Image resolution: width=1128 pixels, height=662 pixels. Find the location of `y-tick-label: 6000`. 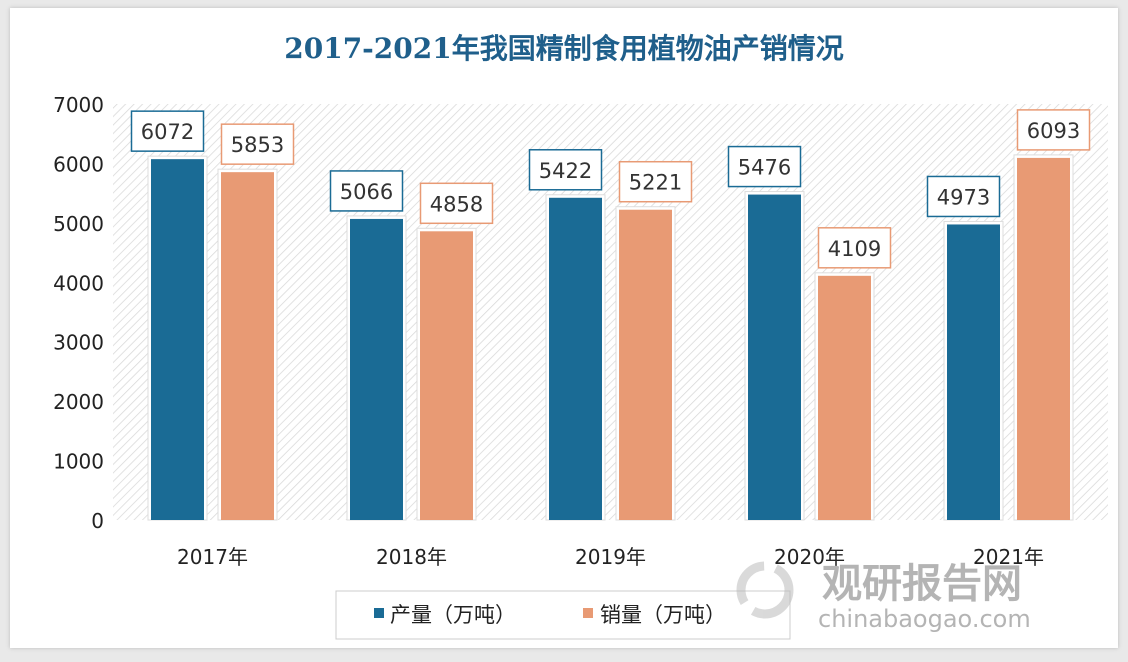

y-tick-label: 6000 is located at coordinates (78, 164).